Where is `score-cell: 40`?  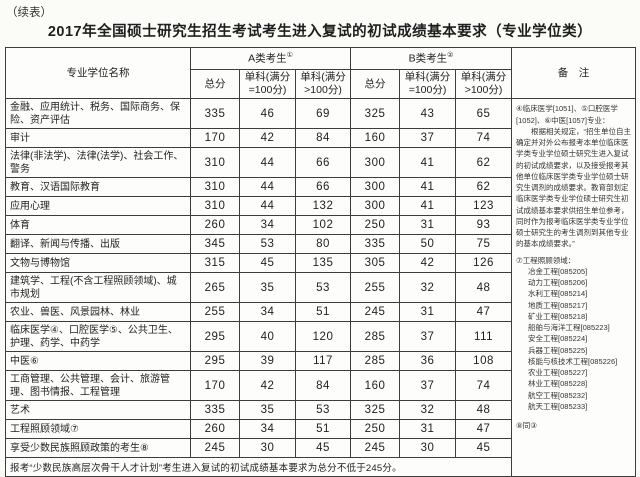
score-cell: 40 is located at coordinates (267, 337).